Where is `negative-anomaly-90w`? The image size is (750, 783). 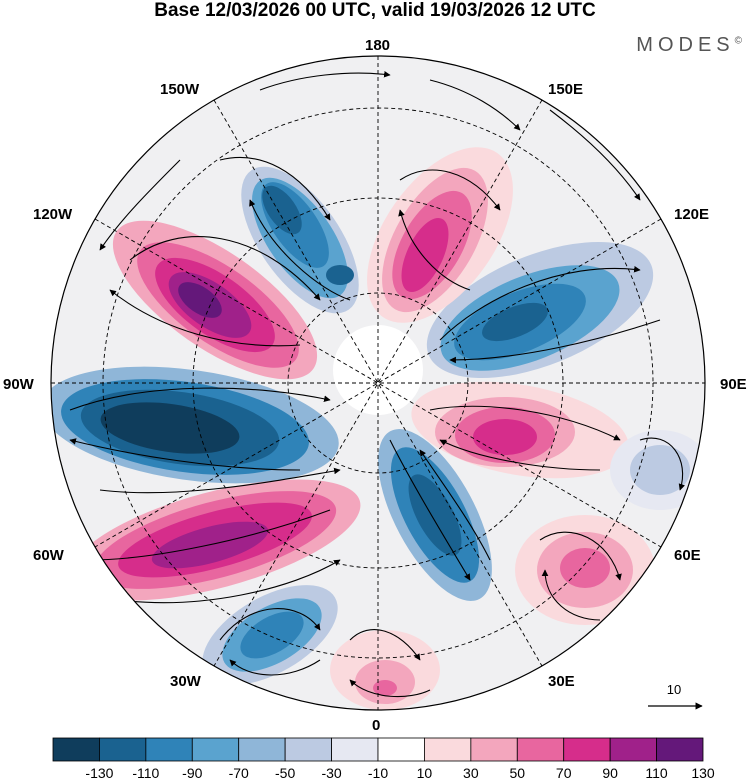 negative-anomaly-90w is located at coordinates (195, 425).